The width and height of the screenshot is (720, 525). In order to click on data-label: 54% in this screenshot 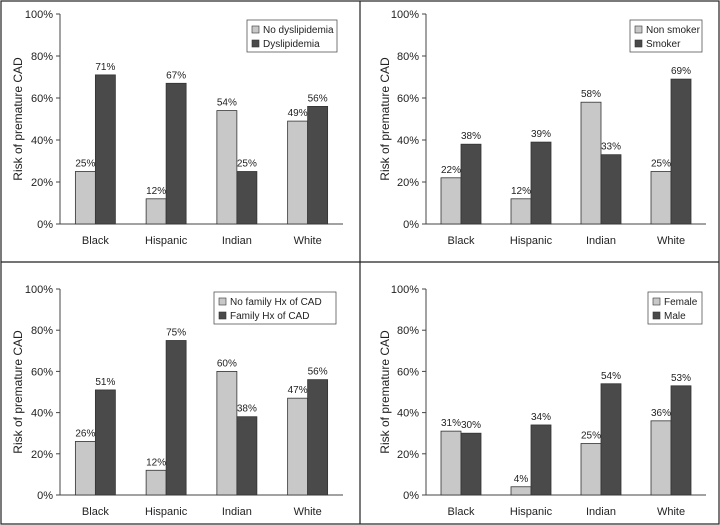, I will do `click(227, 103)`.